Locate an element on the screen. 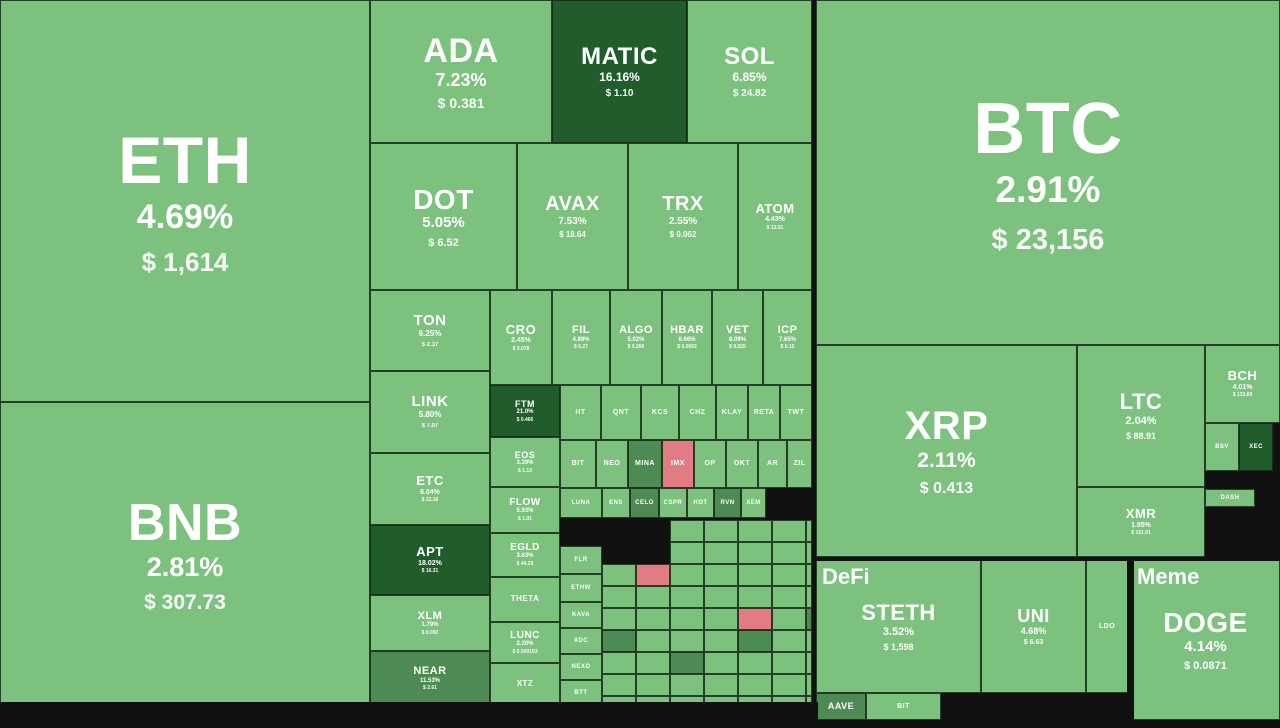  tile-apt: APT 18.02% $ 16.31 is located at coordinates (430, 560).